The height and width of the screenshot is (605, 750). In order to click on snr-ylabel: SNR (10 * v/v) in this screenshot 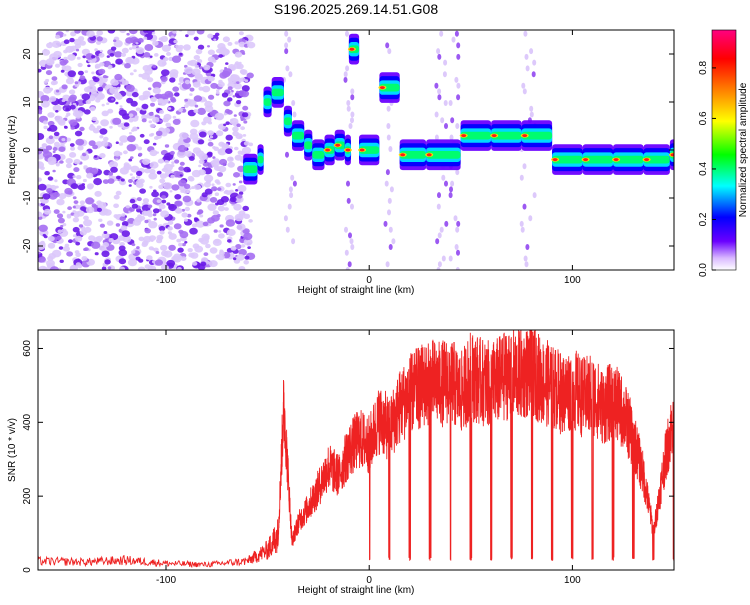, I will do `click(12, 450)`.